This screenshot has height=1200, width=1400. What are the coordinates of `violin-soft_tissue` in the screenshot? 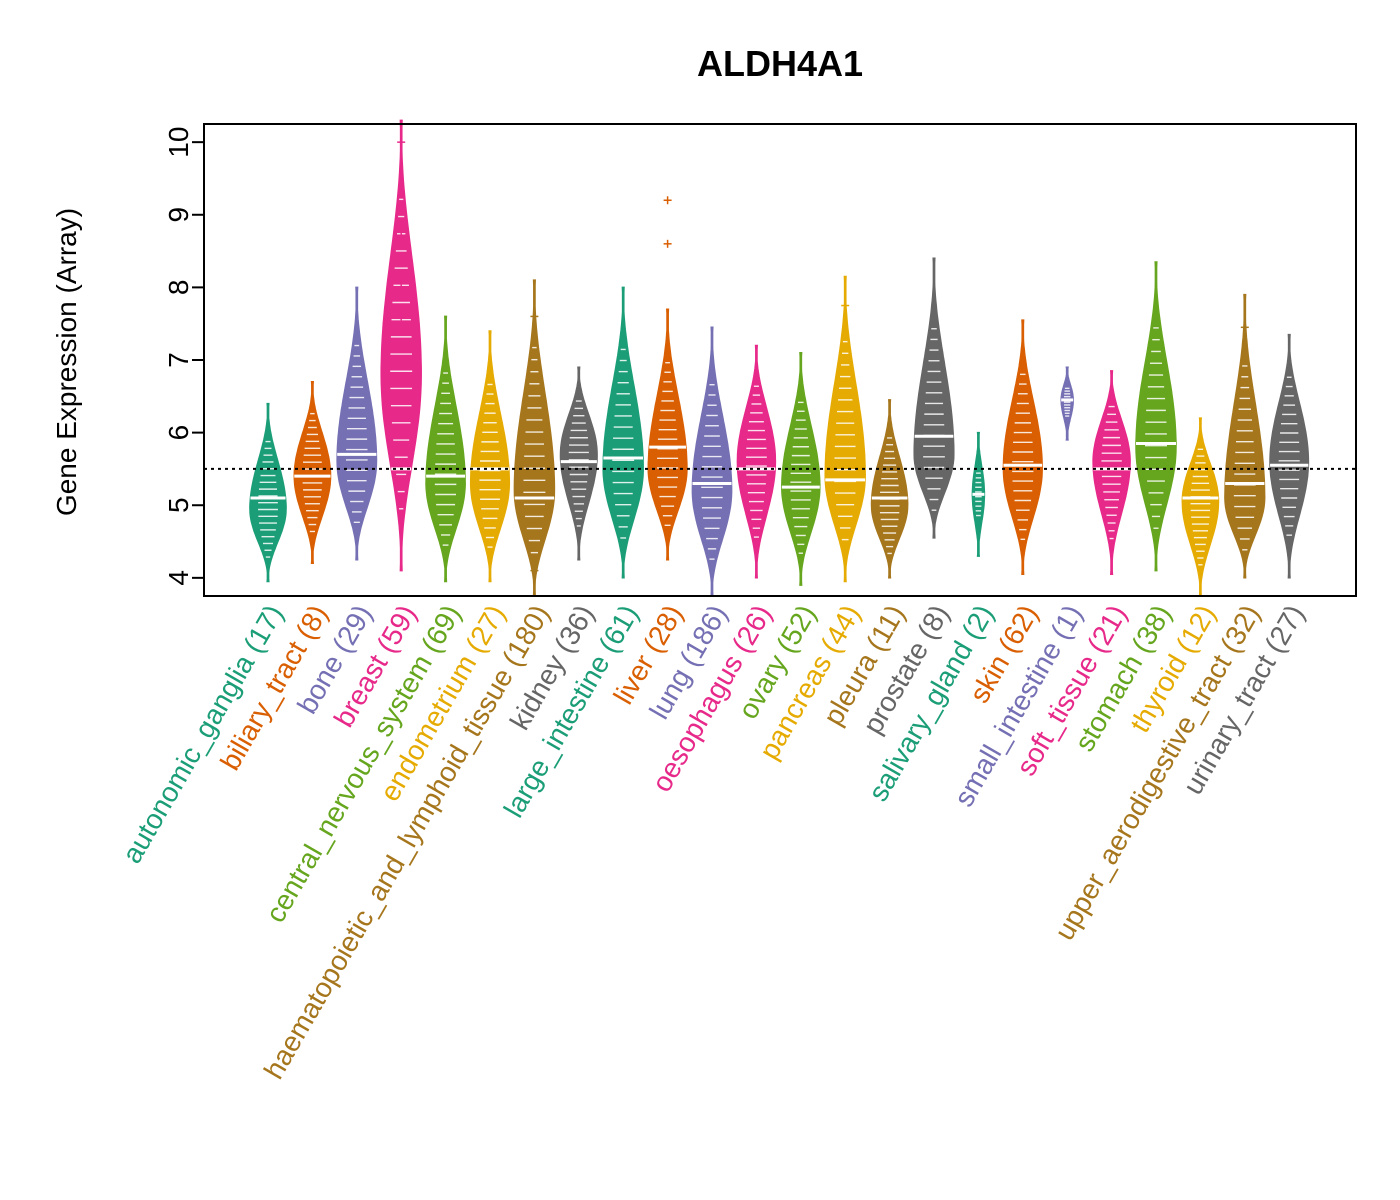 It's located at (1111, 472).